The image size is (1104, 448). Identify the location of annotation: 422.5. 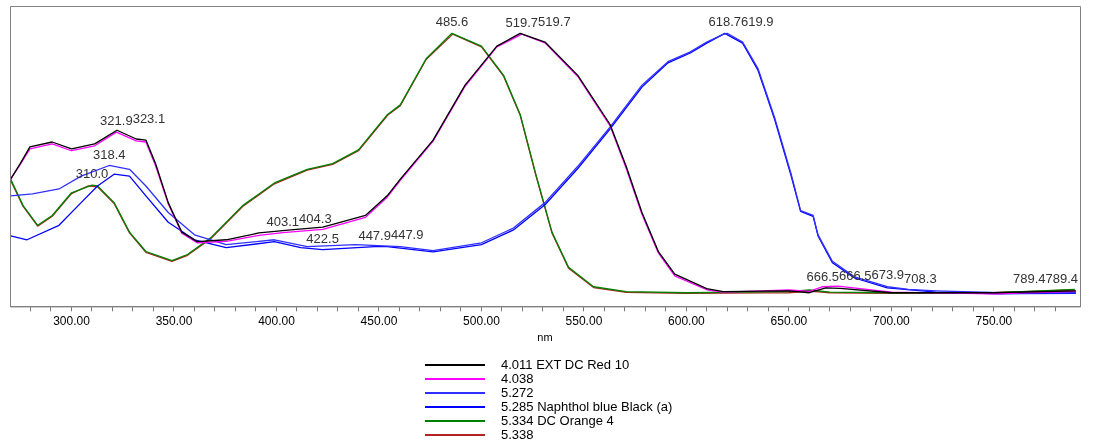
(322, 238).